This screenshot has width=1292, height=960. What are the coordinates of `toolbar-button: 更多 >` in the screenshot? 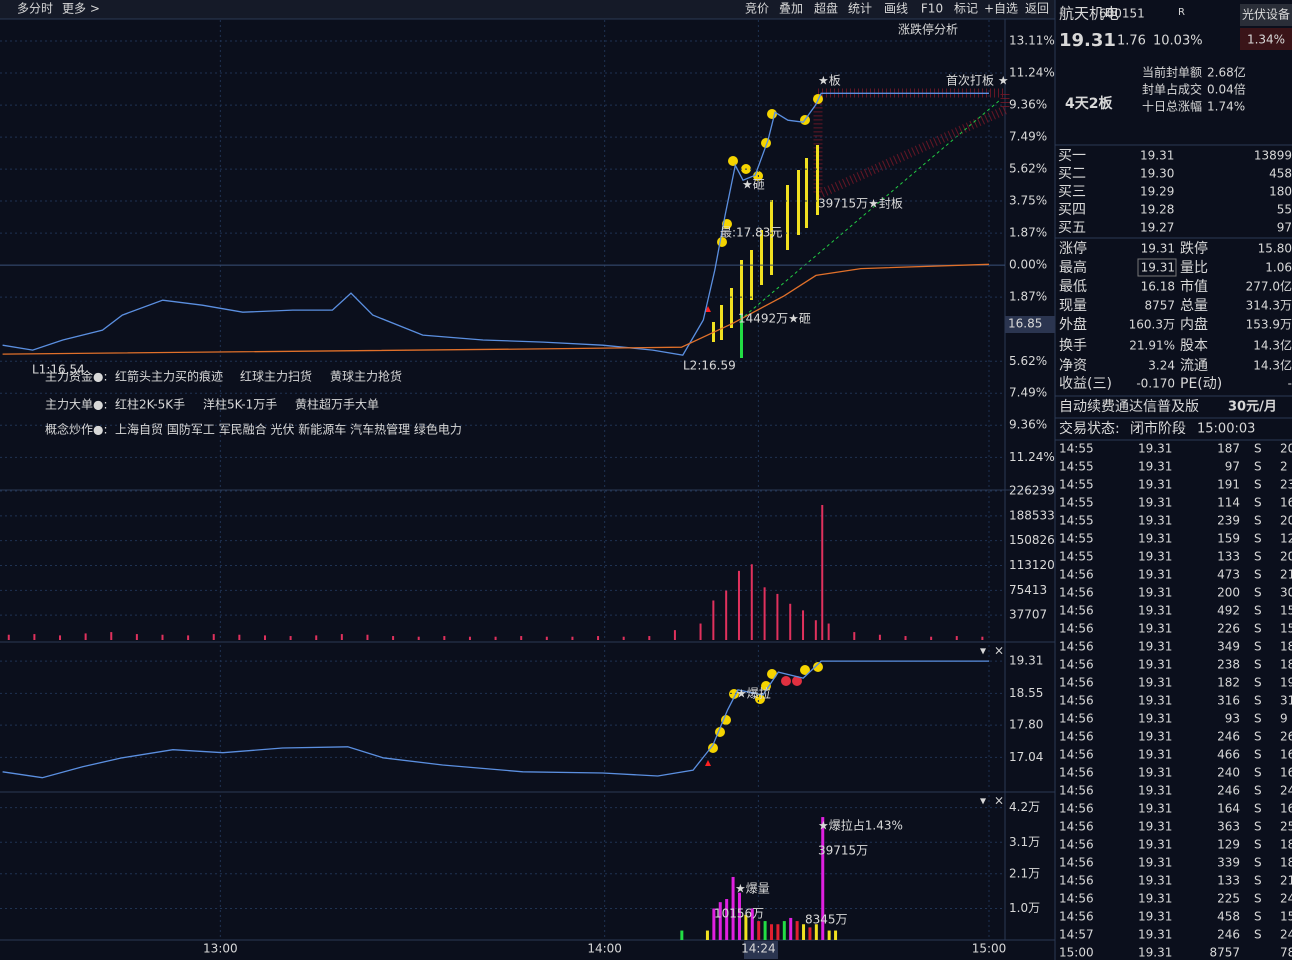 It's located at (81, 9).